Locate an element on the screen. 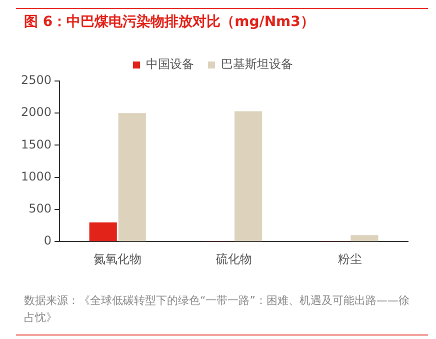  chart-title: 图 6：中巴煤电污染物排放对比（mg/Nm3） is located at coordinates (170, 22).